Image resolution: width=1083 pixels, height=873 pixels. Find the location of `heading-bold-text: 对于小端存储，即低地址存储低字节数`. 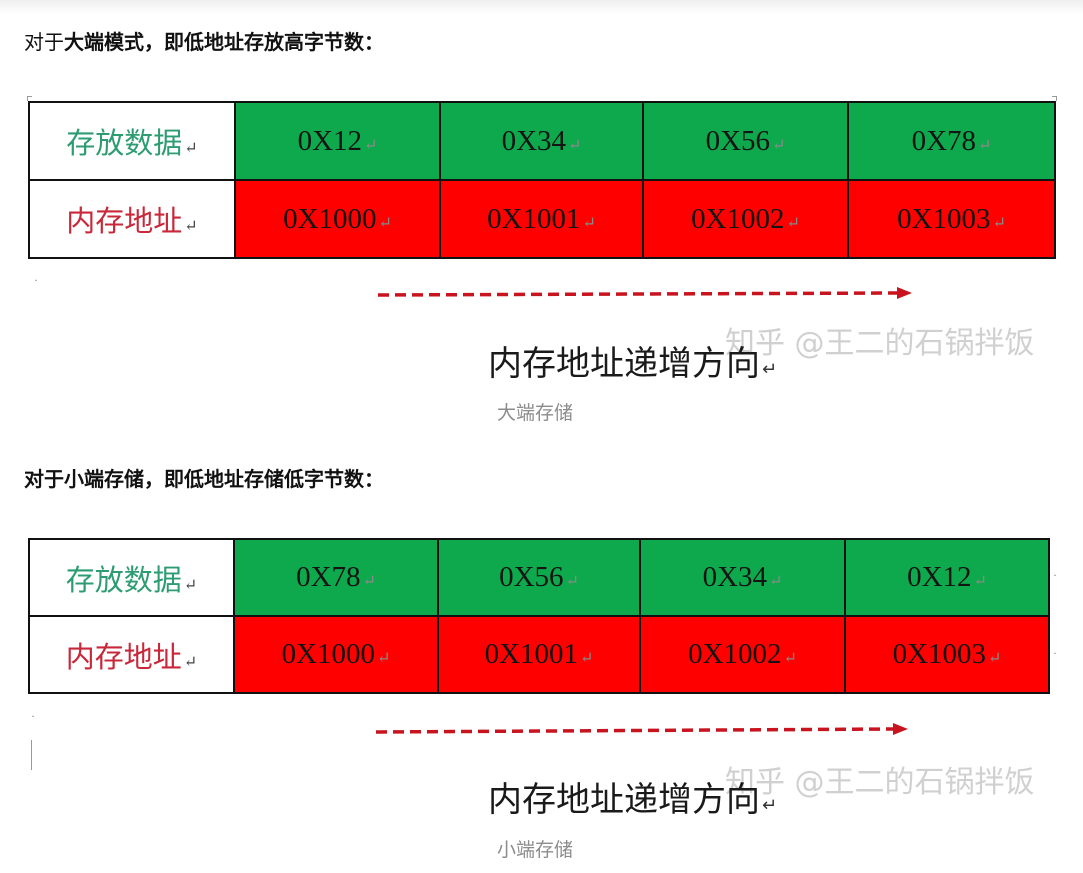

heading-bold-text: 对于小端存储，即低地址存储低字节数 is located at coordinates (194, 479).